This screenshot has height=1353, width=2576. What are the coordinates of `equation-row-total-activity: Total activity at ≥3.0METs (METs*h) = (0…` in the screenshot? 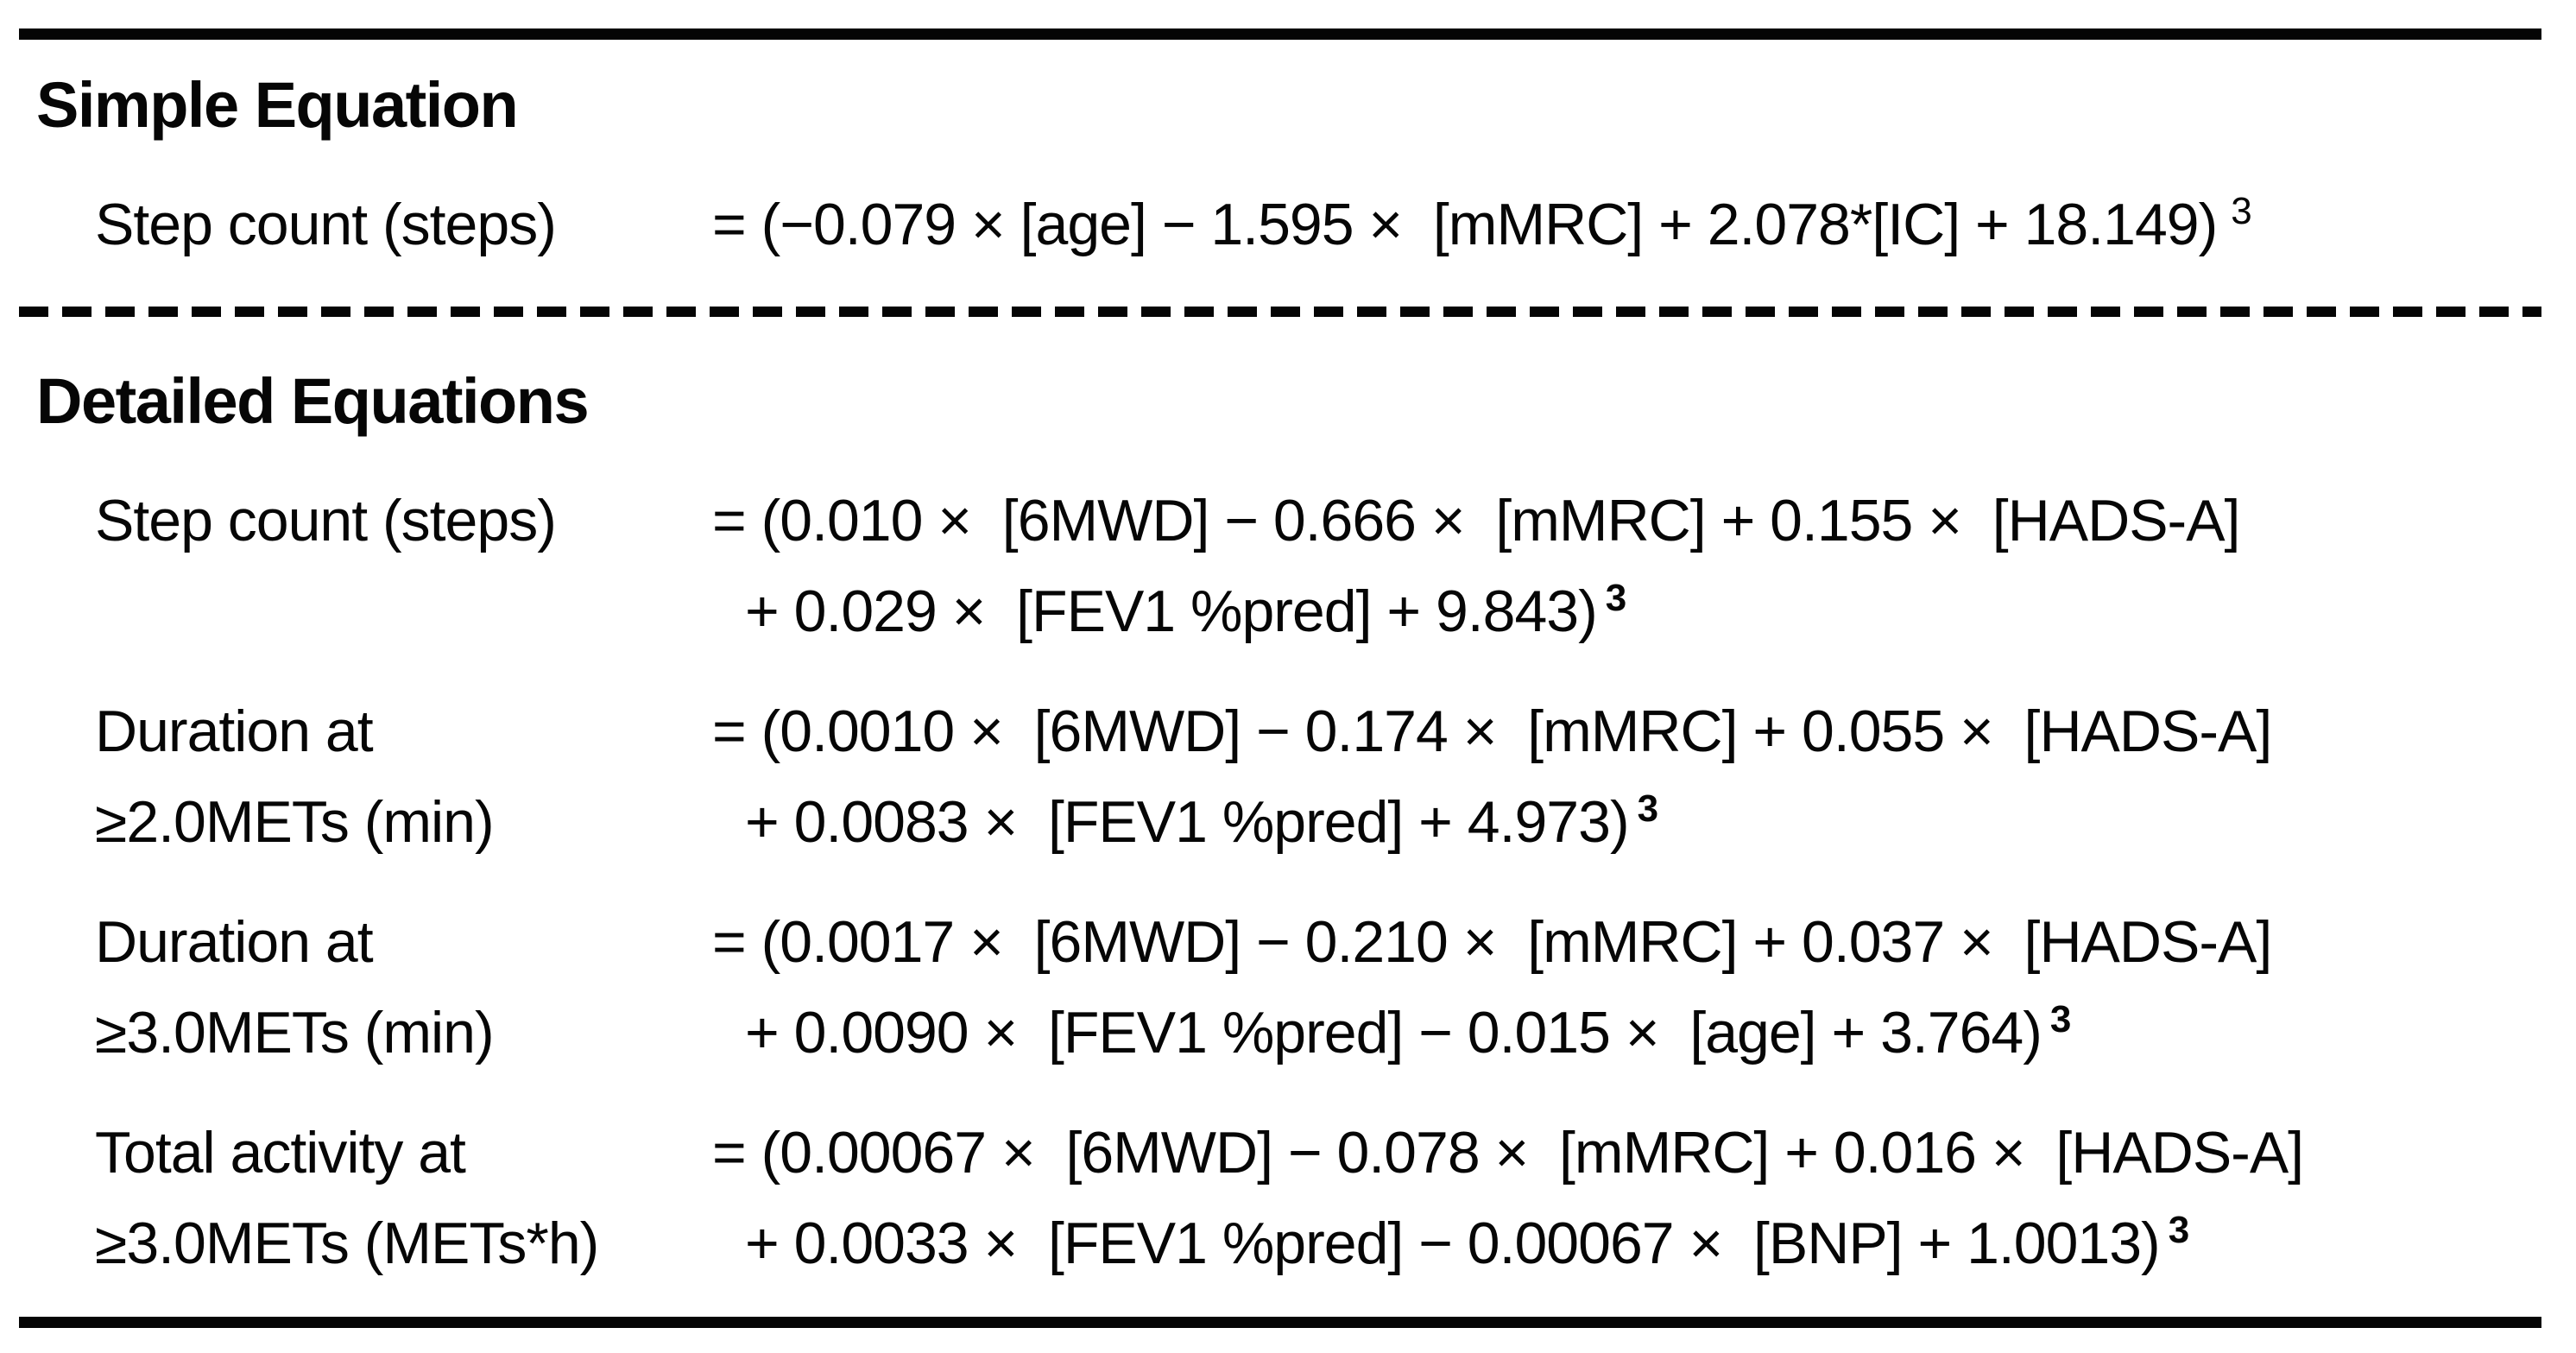 It's located at (1318, 1198).